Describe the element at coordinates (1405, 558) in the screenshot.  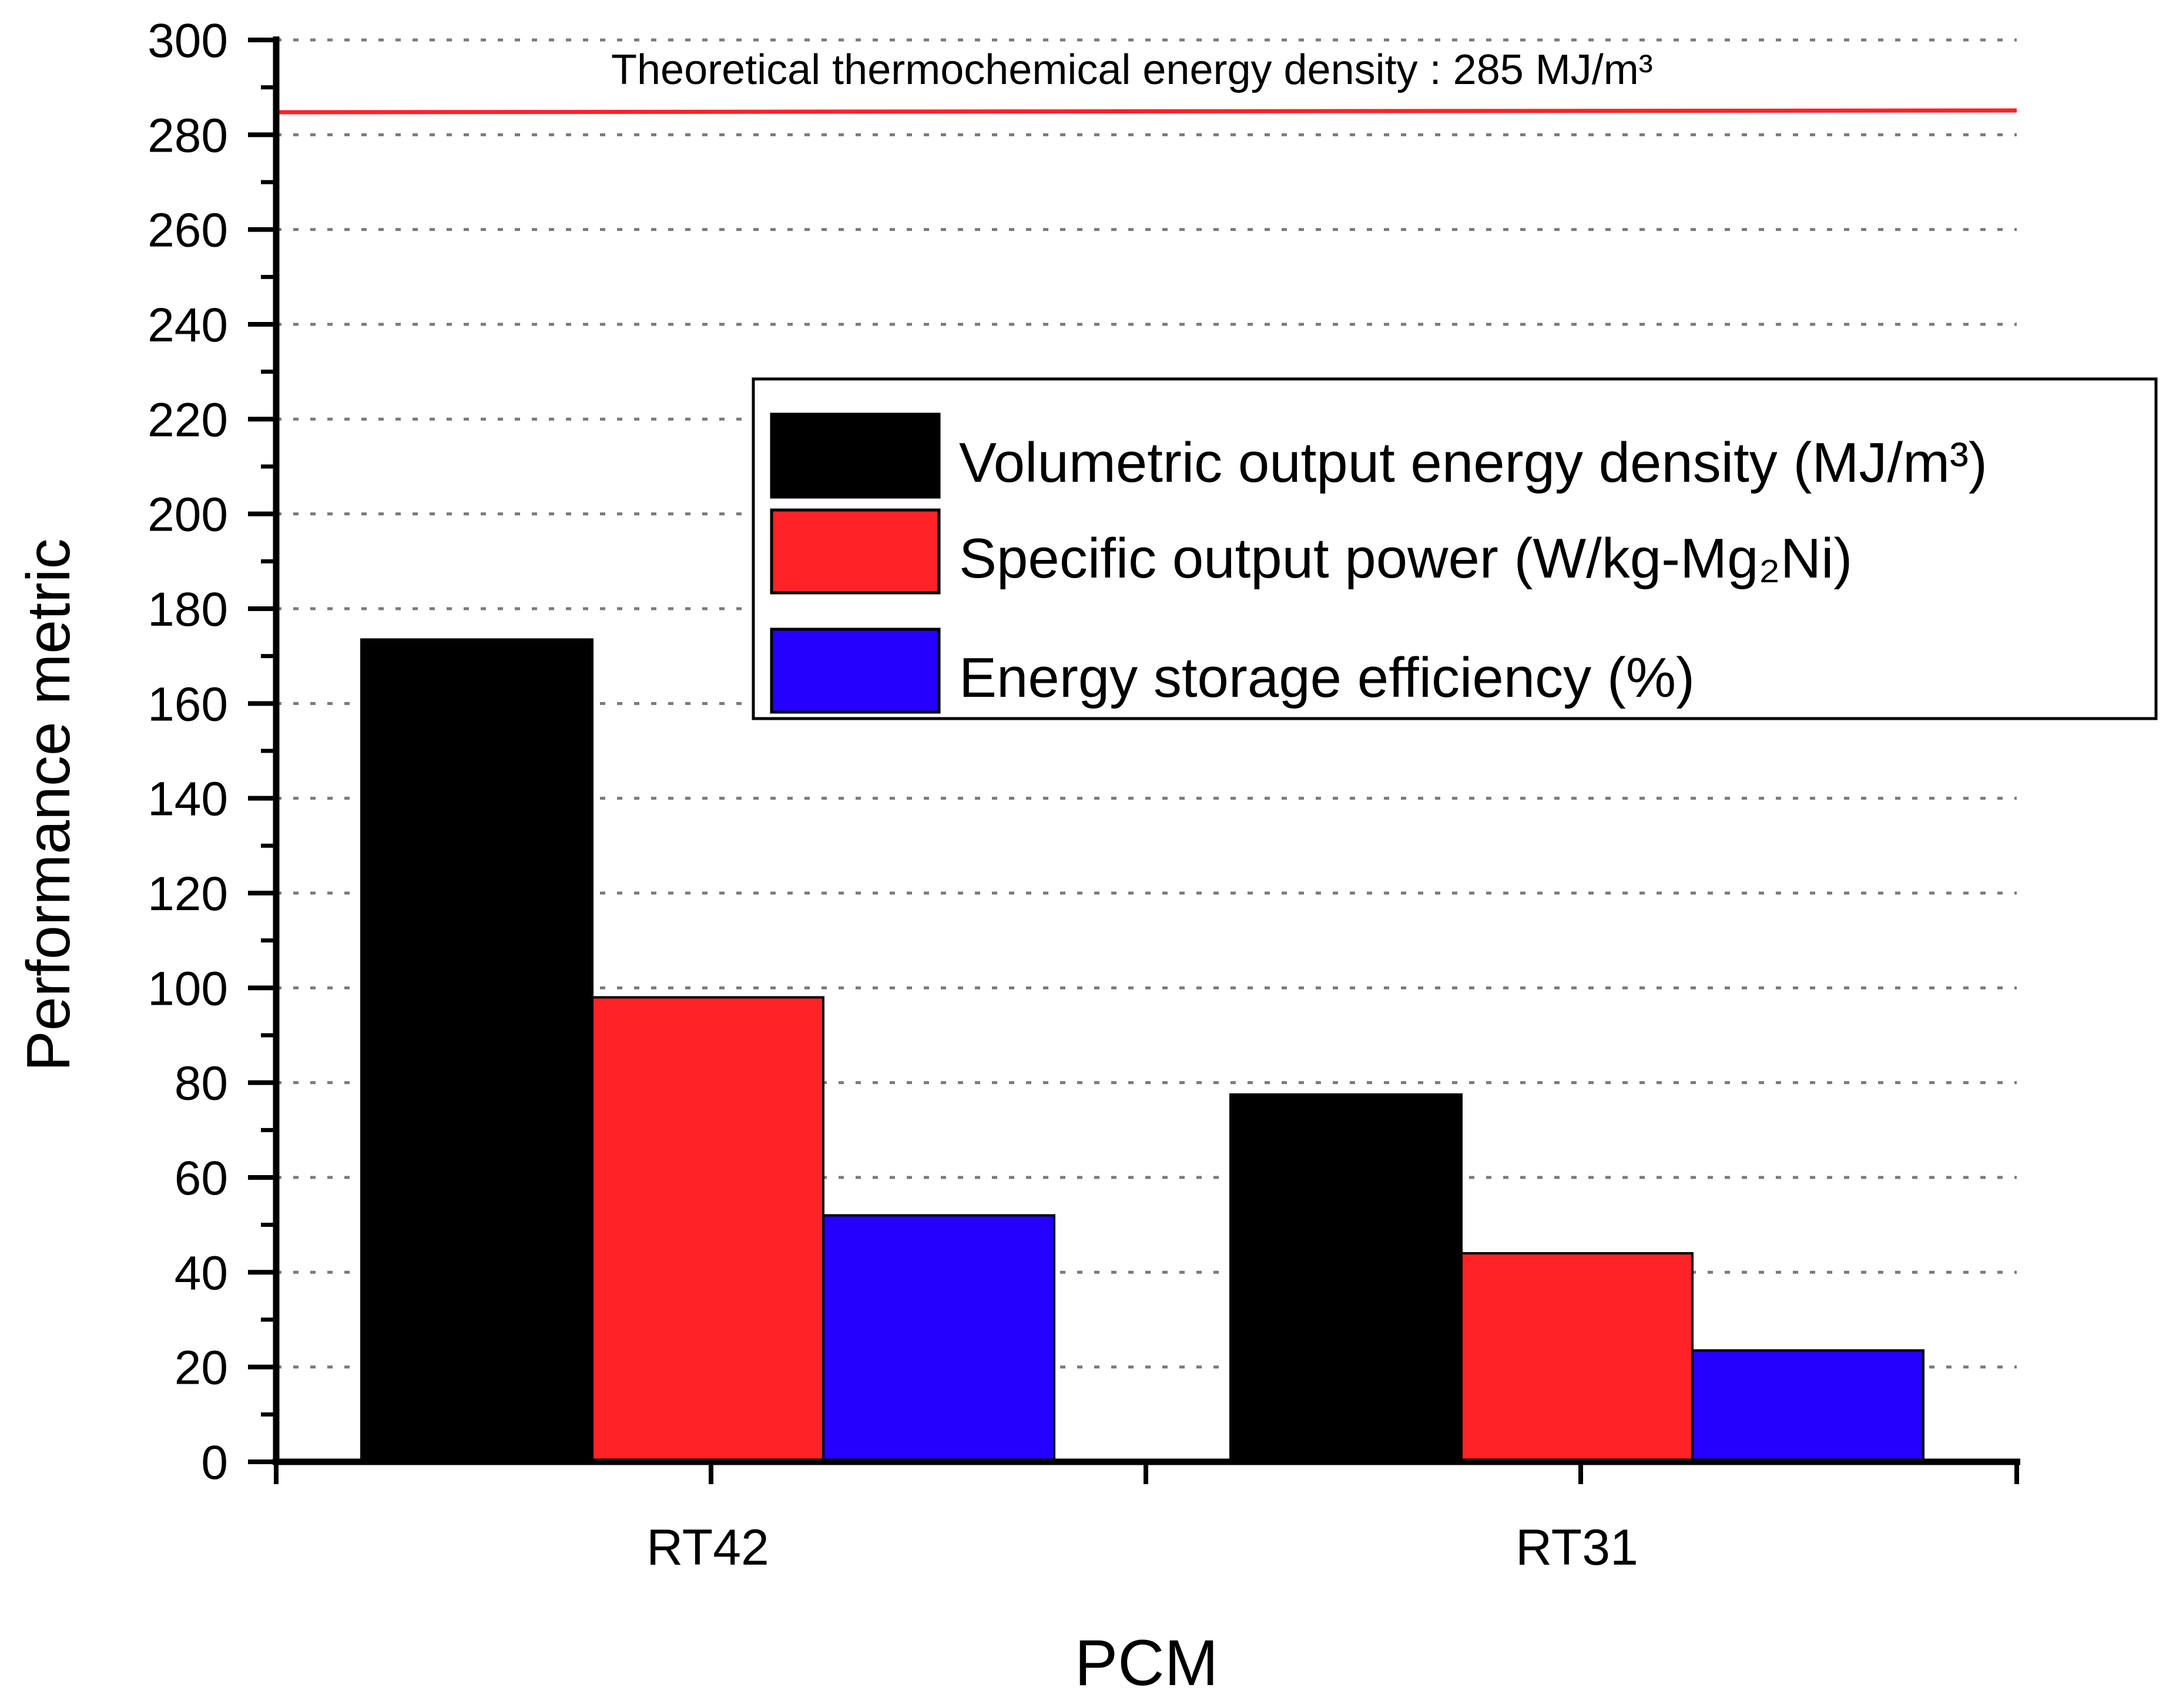
I see `legend-label-2: Specific output power (W/kg-Mg₂Ni)` at that location.